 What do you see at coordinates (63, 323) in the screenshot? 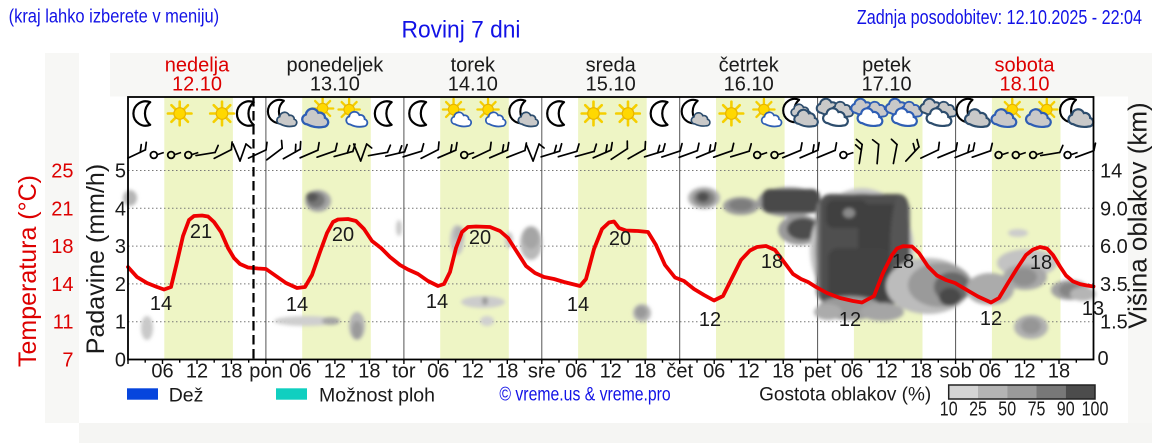
I see `svg-text: 11` at bounding box center [63, 323].